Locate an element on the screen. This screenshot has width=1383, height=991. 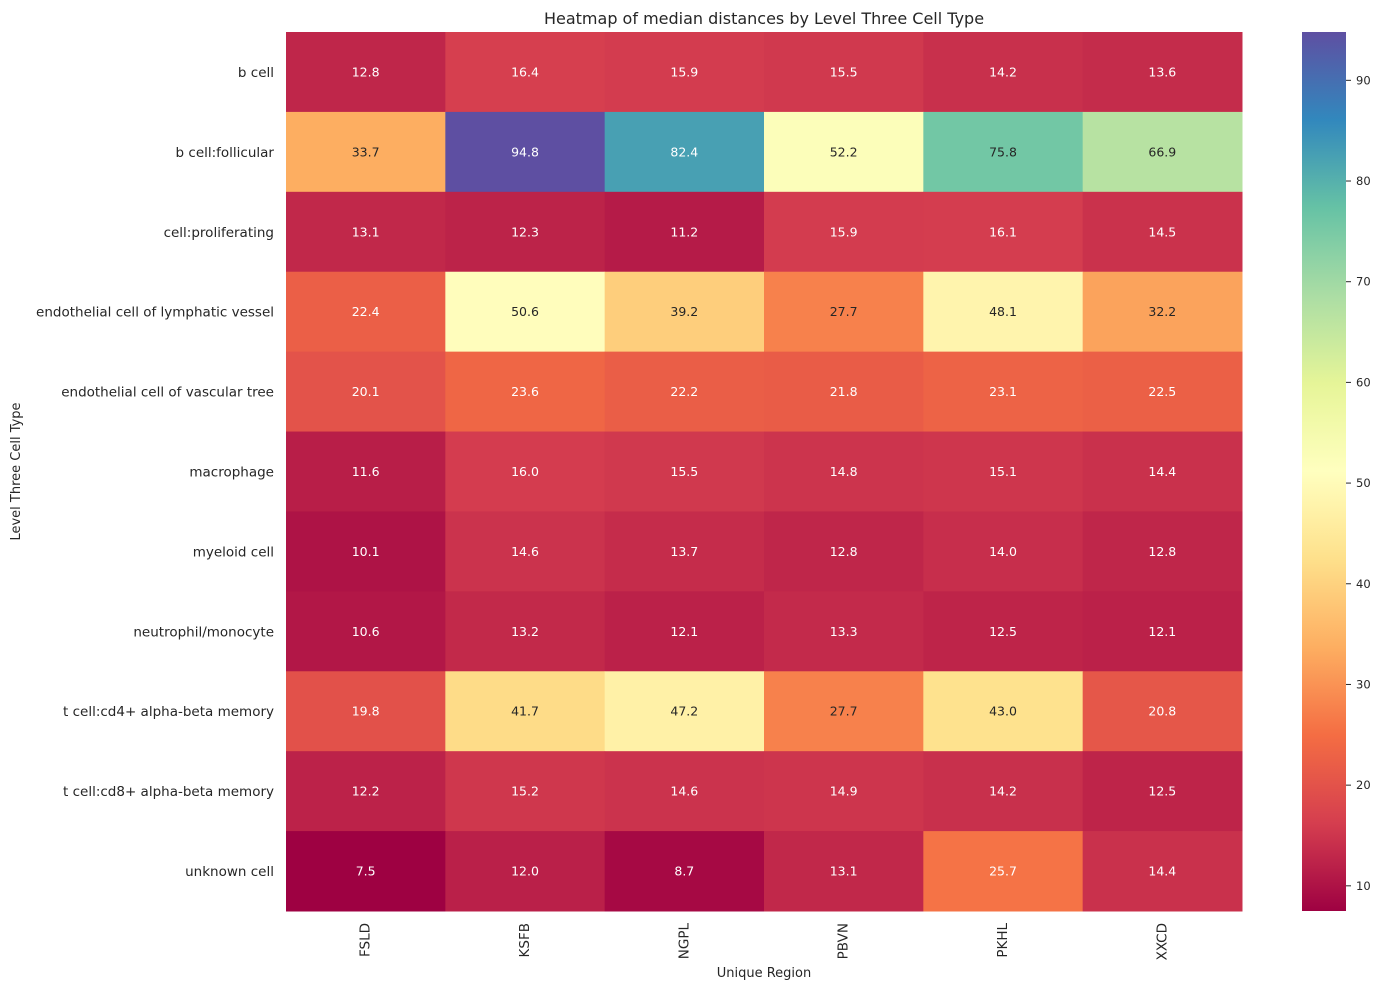
cell-value-label: 27.7 is located at coordinates (844, 311).